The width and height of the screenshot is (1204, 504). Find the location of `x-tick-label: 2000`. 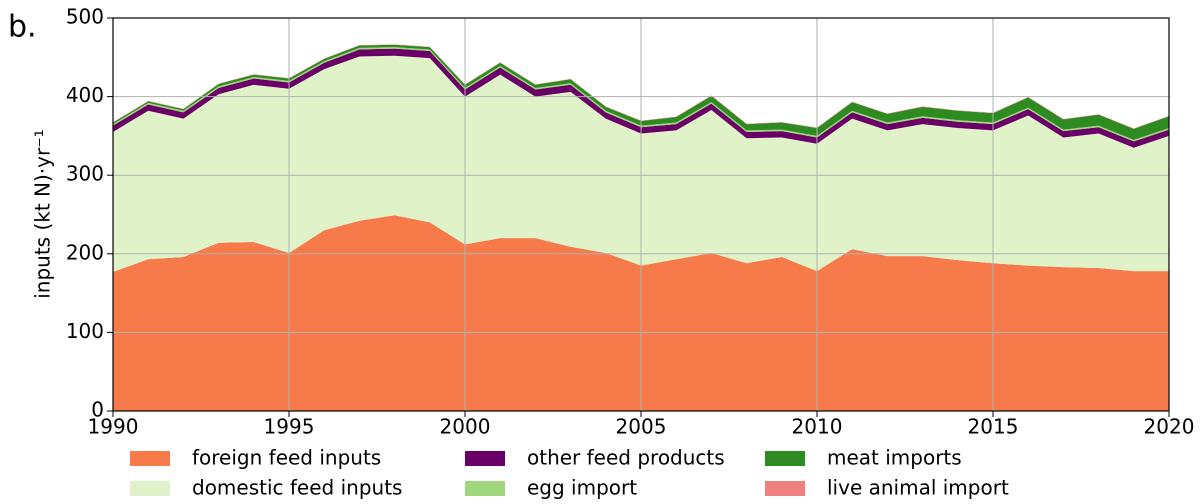

x-tick-label: 2000 is located at coordinates (465, 427).